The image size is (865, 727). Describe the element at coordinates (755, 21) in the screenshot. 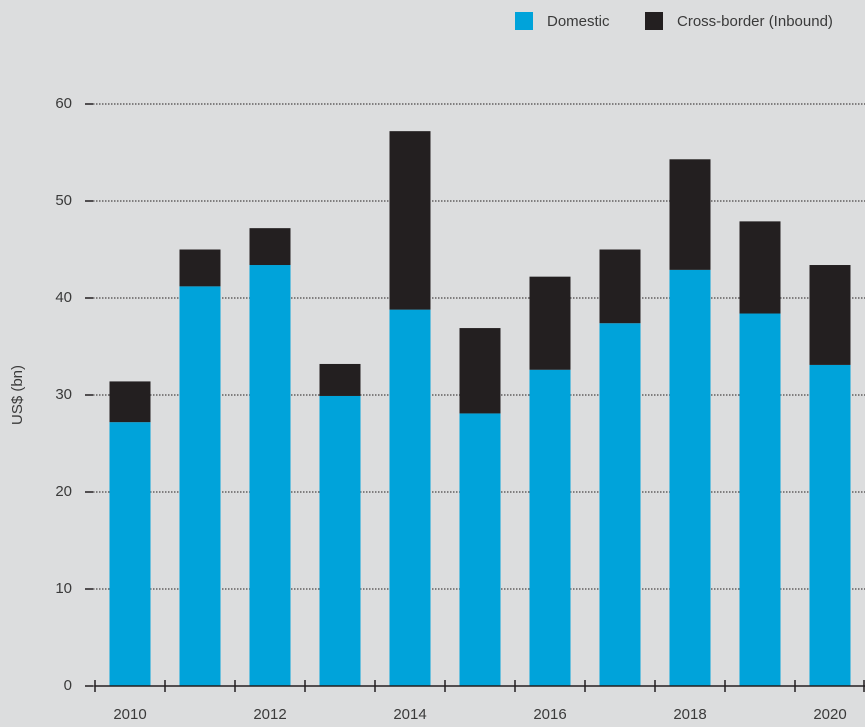

I see `legend-label: Cross-border (Inbound)` at that location.